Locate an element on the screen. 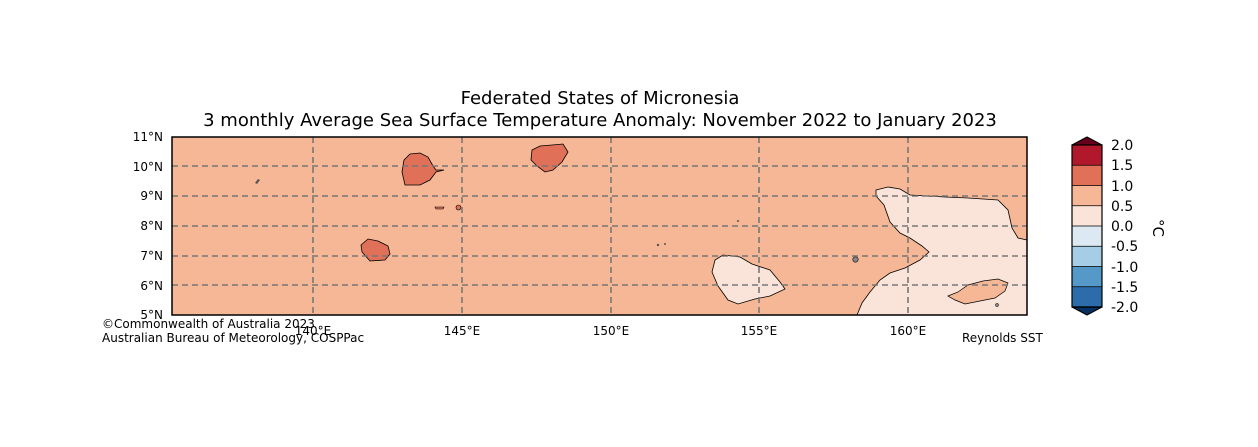 This screenshot has height=447, width=1258. lon-tick-label: 145°E is located at coordinates (462, 331).